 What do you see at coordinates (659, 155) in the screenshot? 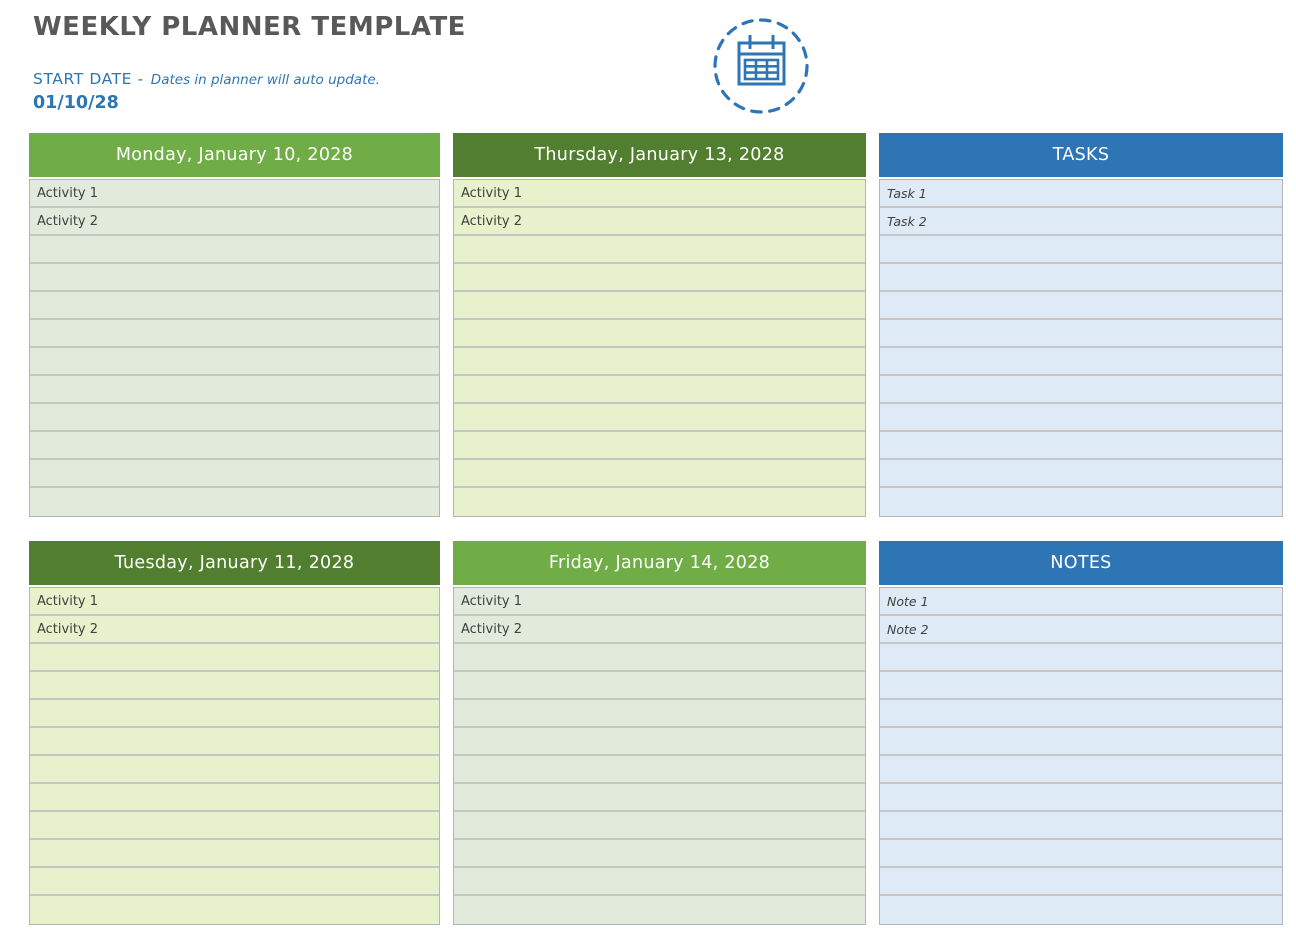
I see `panel-header-thursday: Thursday, January 13, 2028` at bounding box center [659, 155].